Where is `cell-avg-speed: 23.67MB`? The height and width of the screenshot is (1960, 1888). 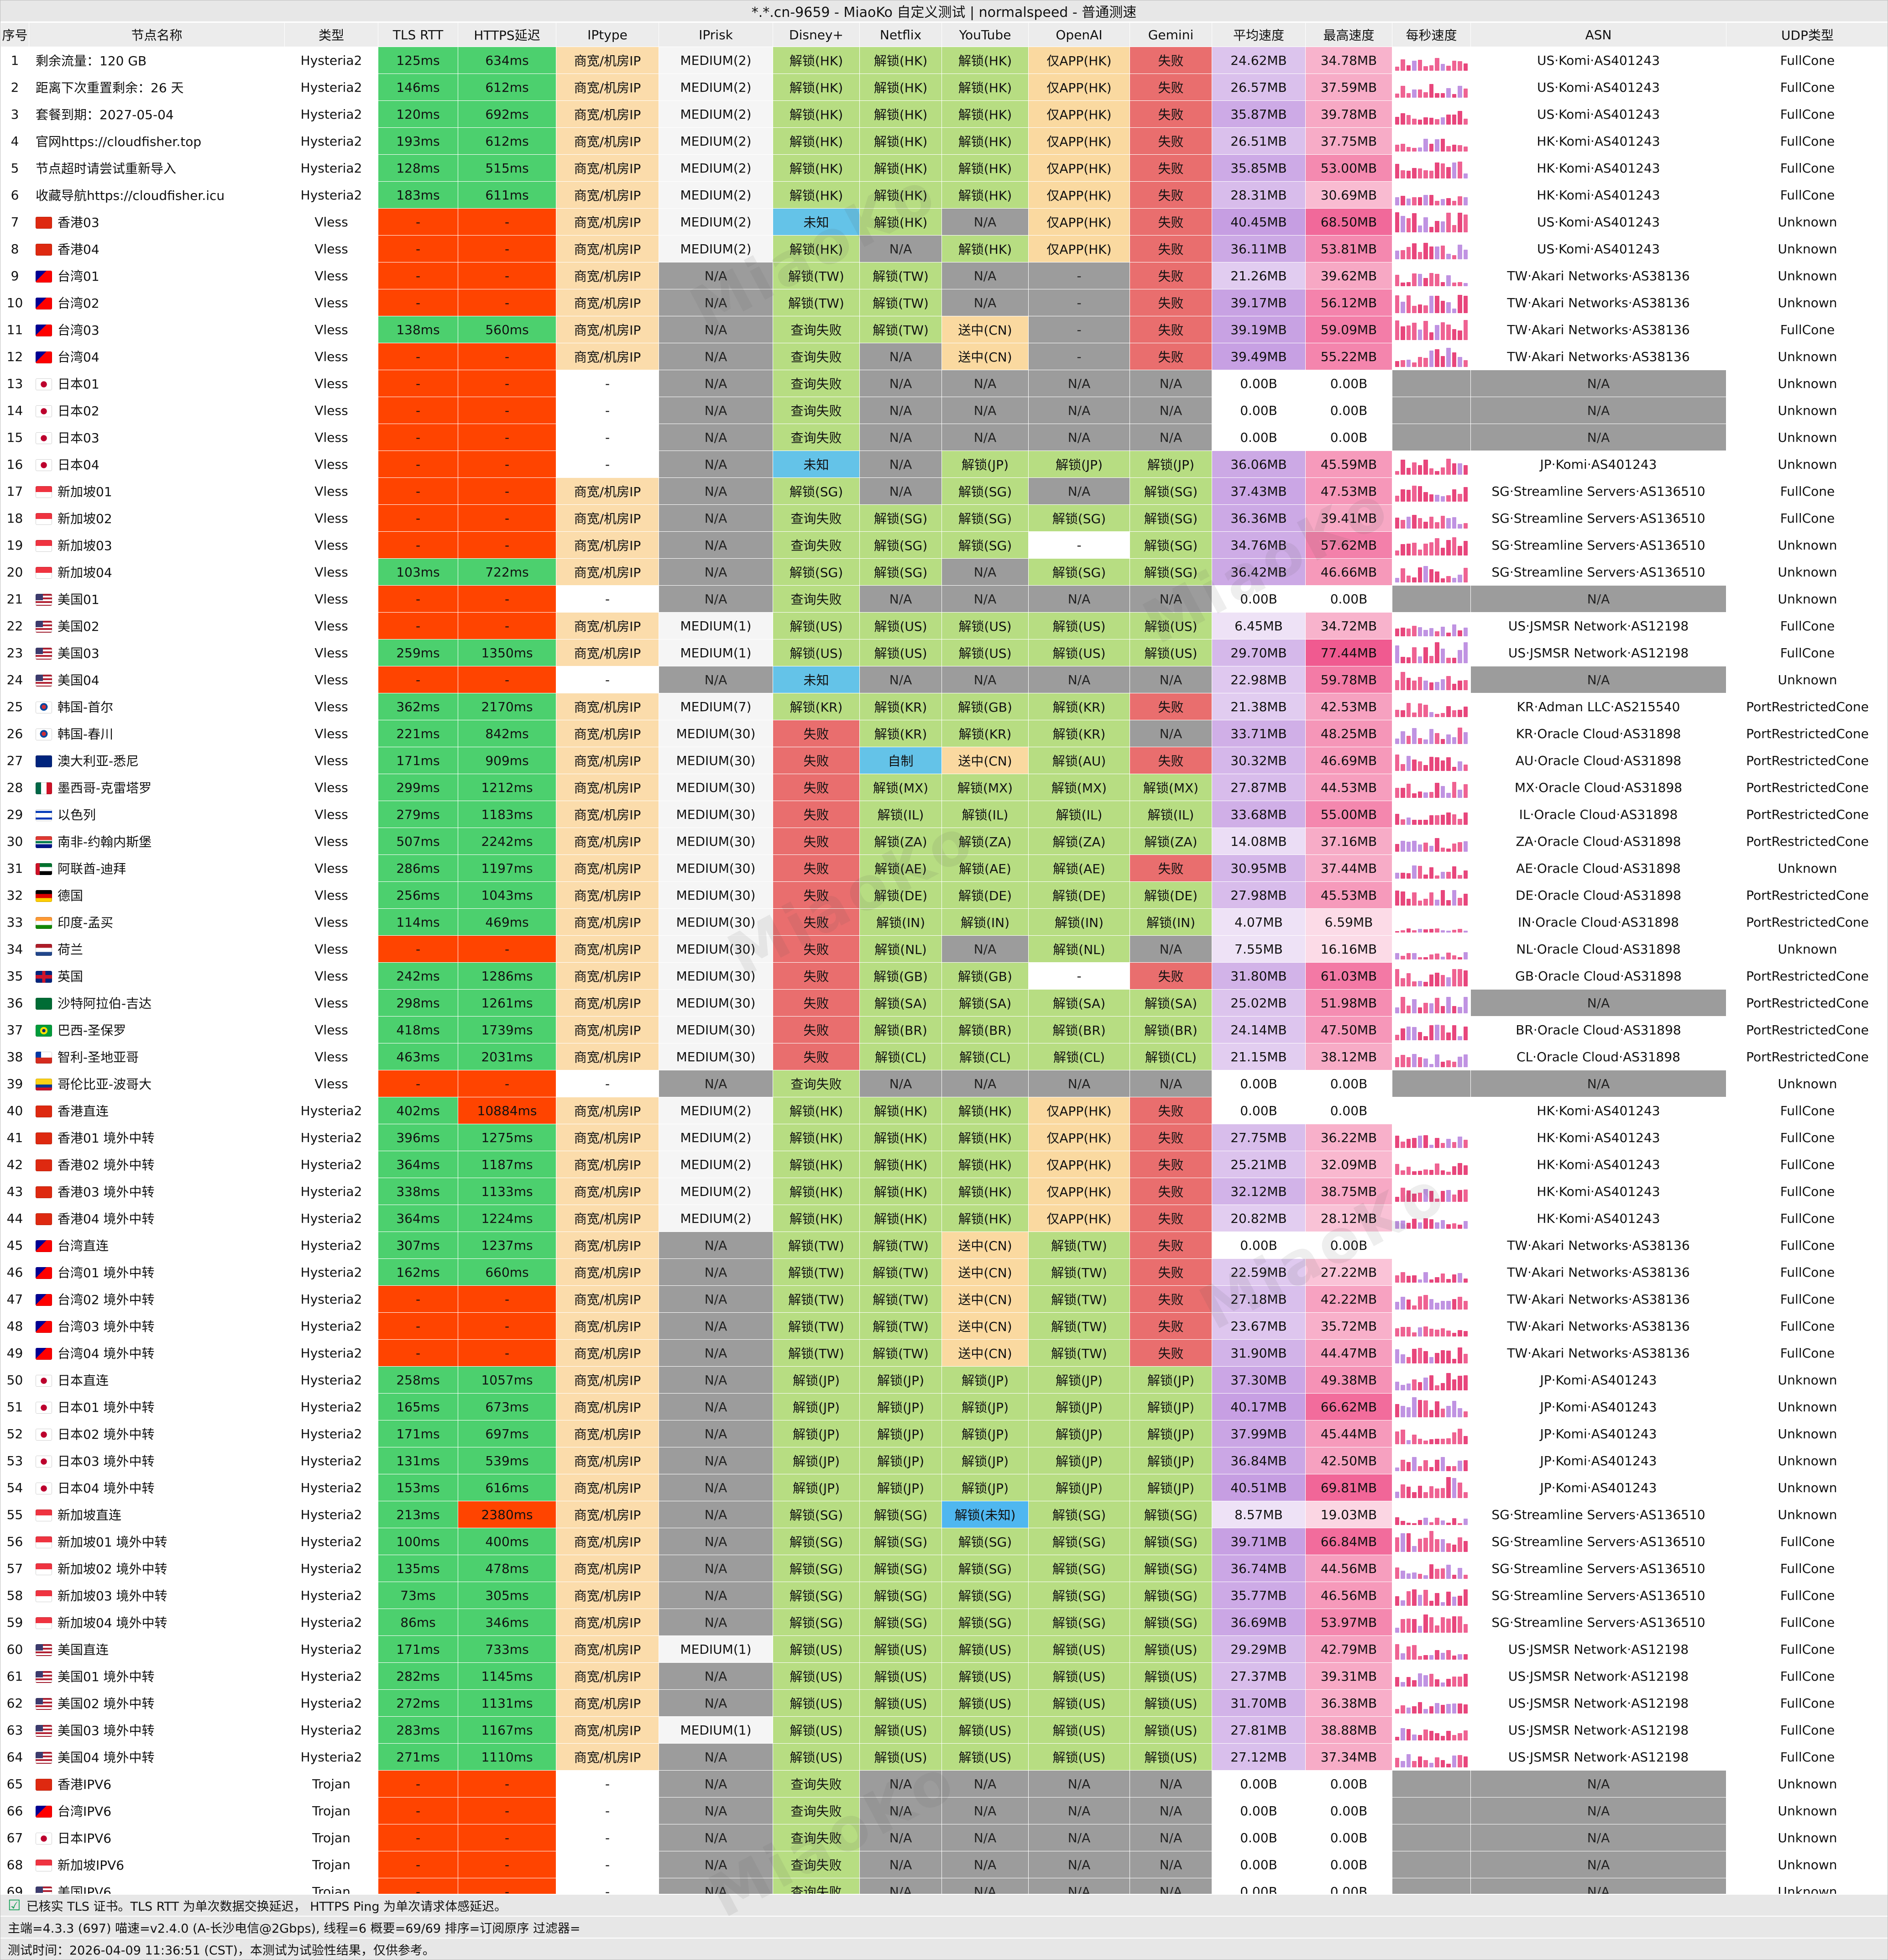 cell-avg-speed: 23.67MB is located at coordinates (1259, 1326).